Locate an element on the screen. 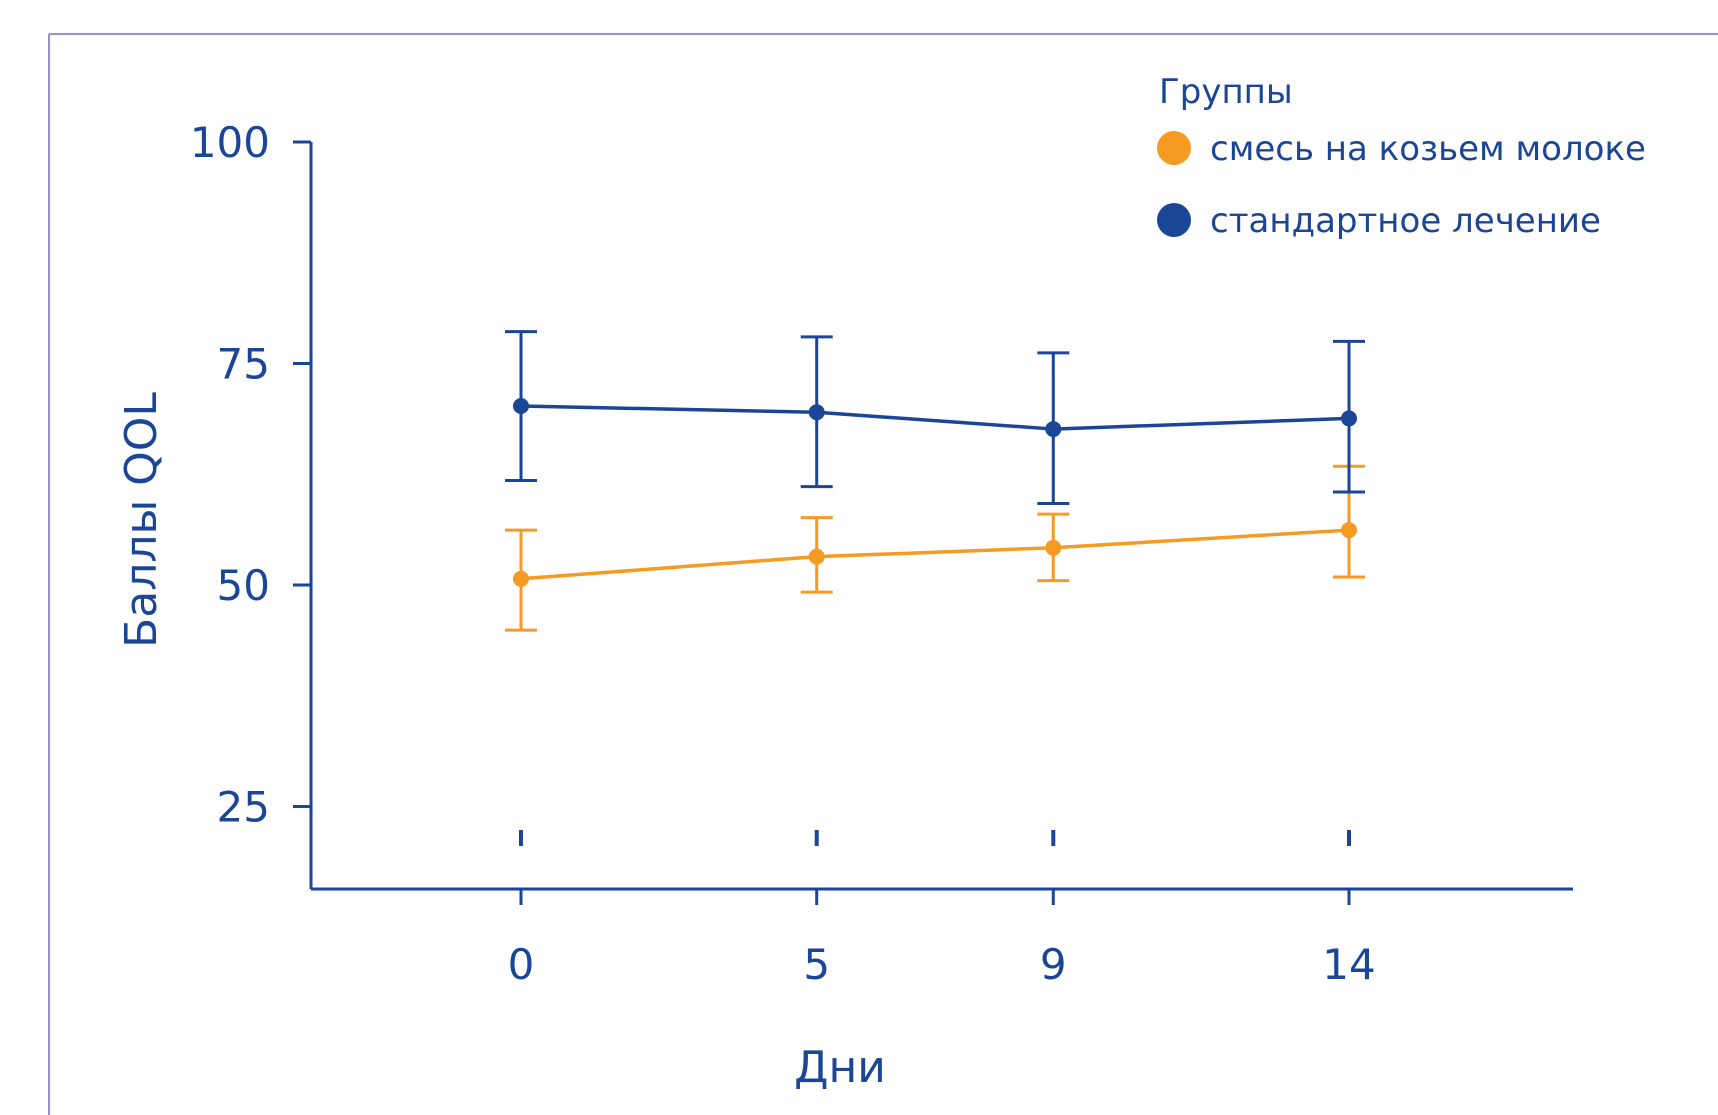 The height and width of the screenshot is (1115, 1718). series-line-standard-treatment is located at coordinates (935, 417).